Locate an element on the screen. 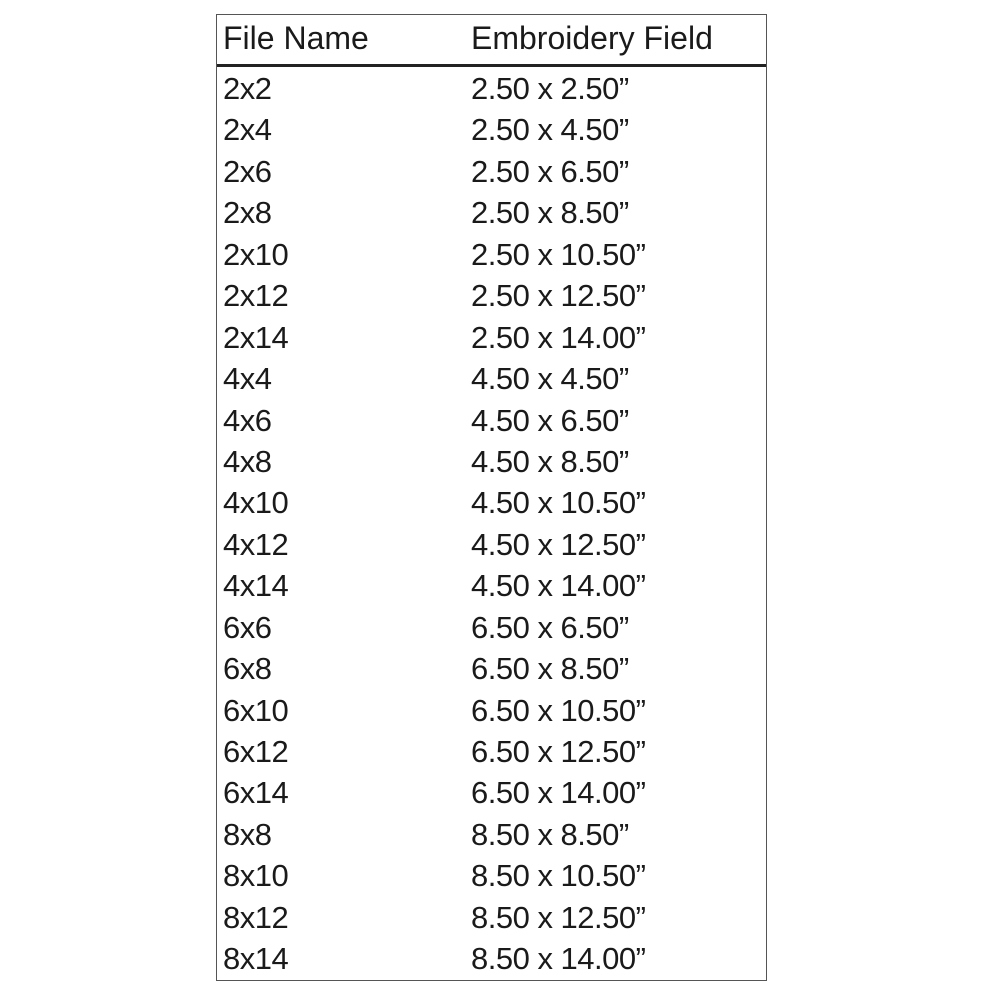  file-name-cell: 4x10 is located at coordinates (256, 503).